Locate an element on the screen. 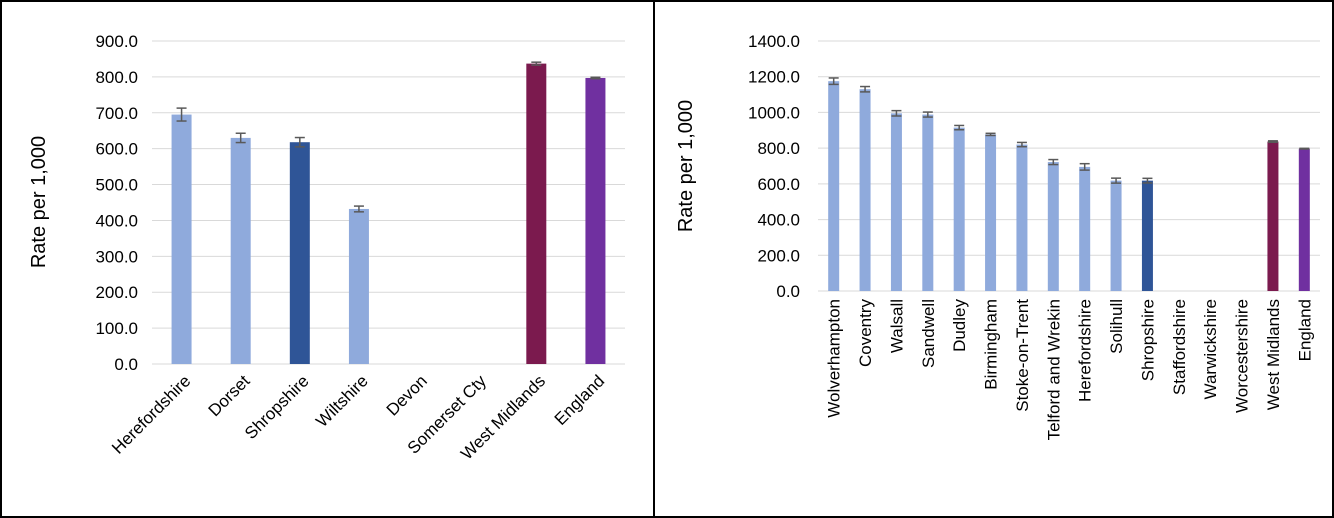  x-tick-label: Wolverhampton is located at coordinates (834, 358).